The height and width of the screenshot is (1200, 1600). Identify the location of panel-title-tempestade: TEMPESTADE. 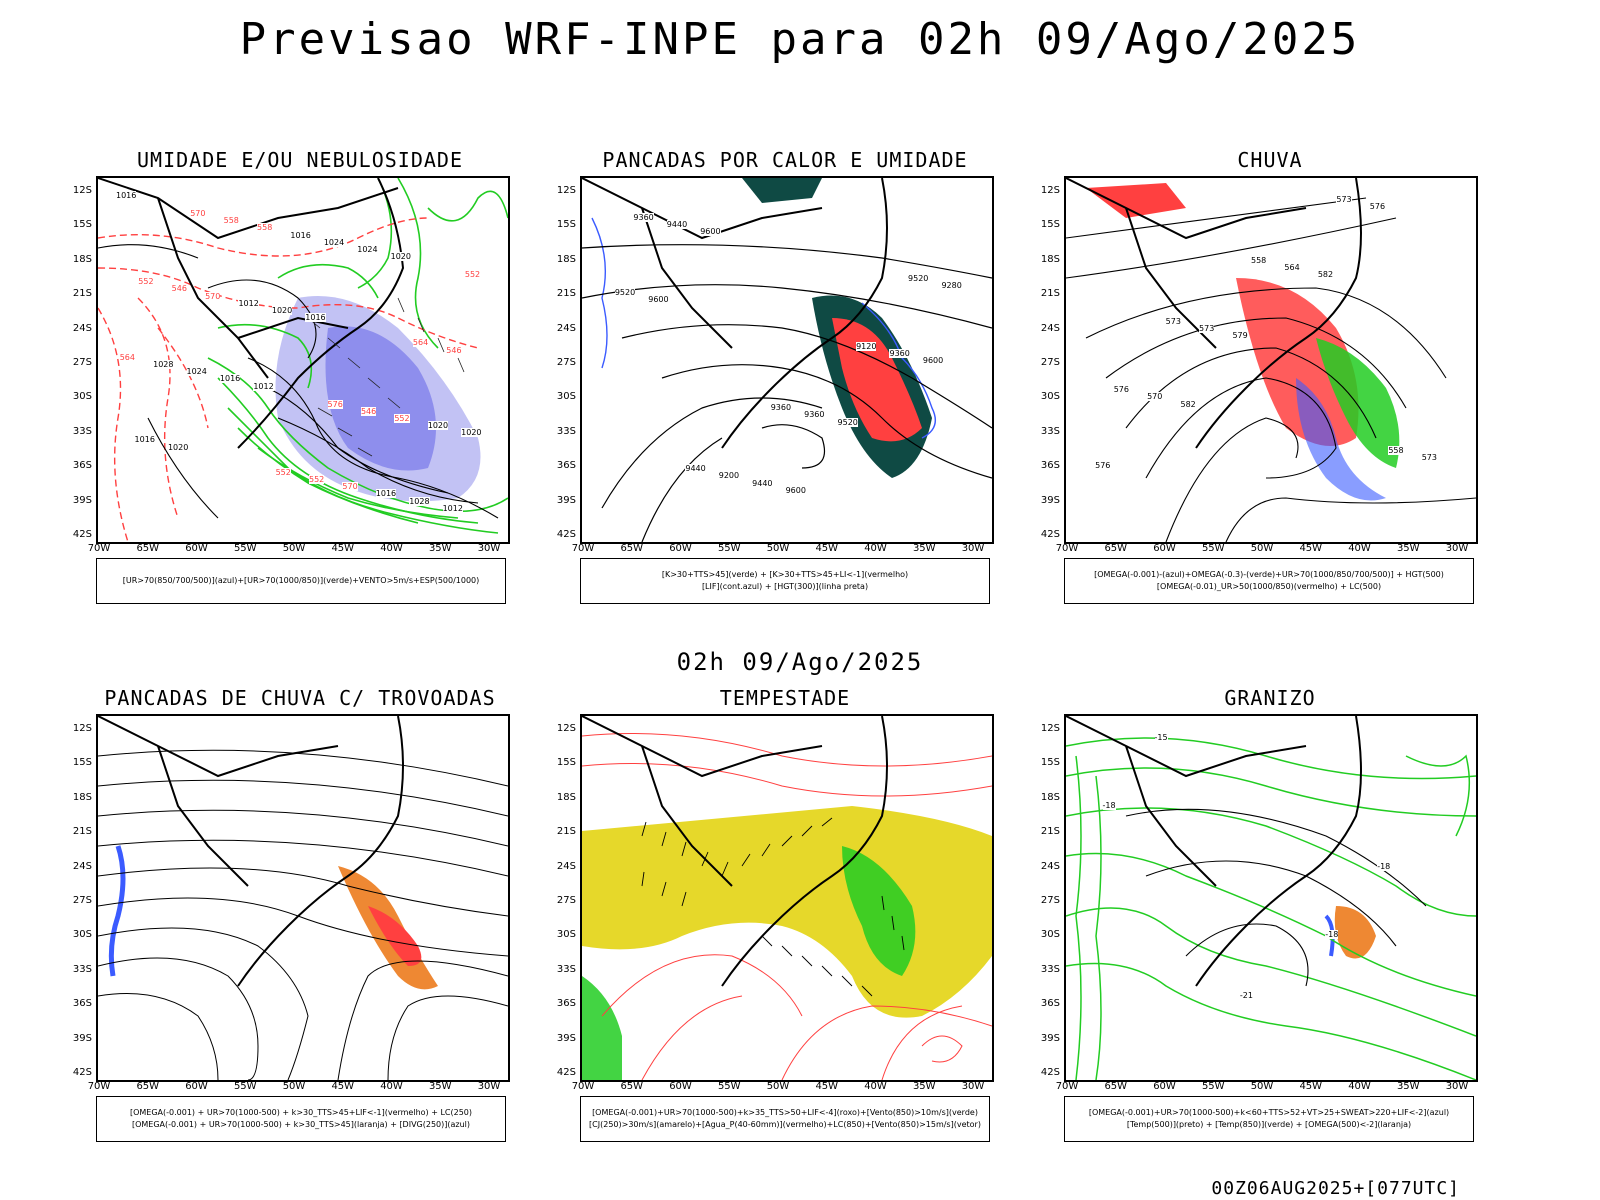
(785, 698).